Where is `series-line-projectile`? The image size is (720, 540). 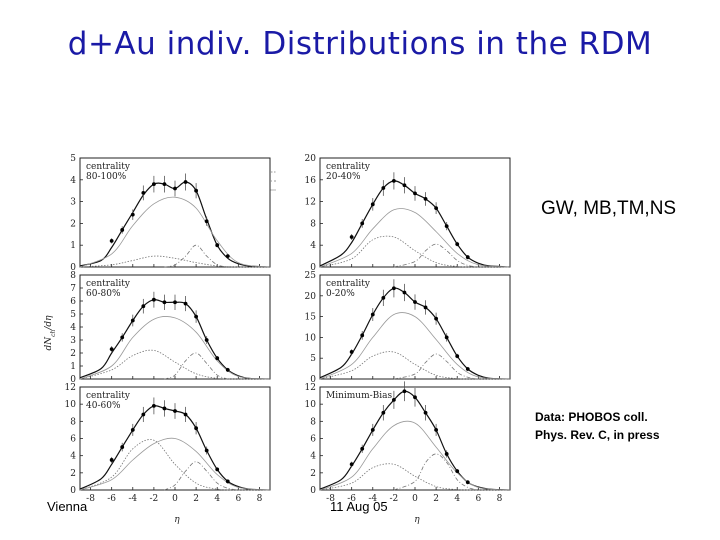 series-line-projectile is located at coordinates (175, 261).